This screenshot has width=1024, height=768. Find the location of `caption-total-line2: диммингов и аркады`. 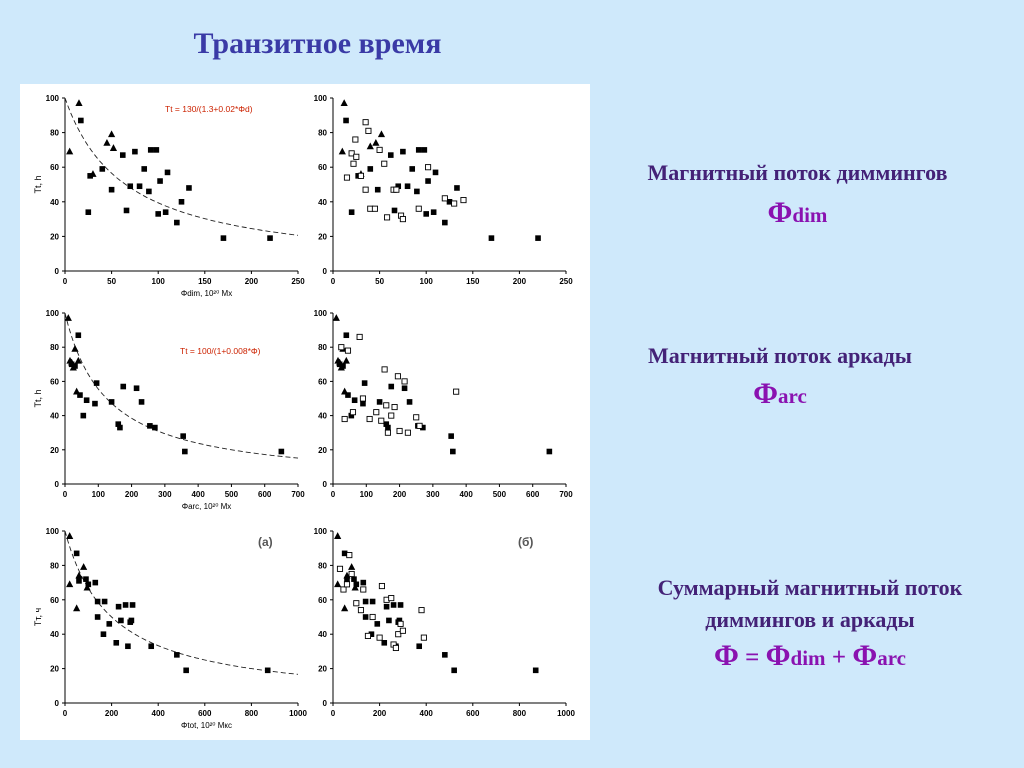

caption-total-line2: диммингов и аркады is located at coordinates (810, 619).